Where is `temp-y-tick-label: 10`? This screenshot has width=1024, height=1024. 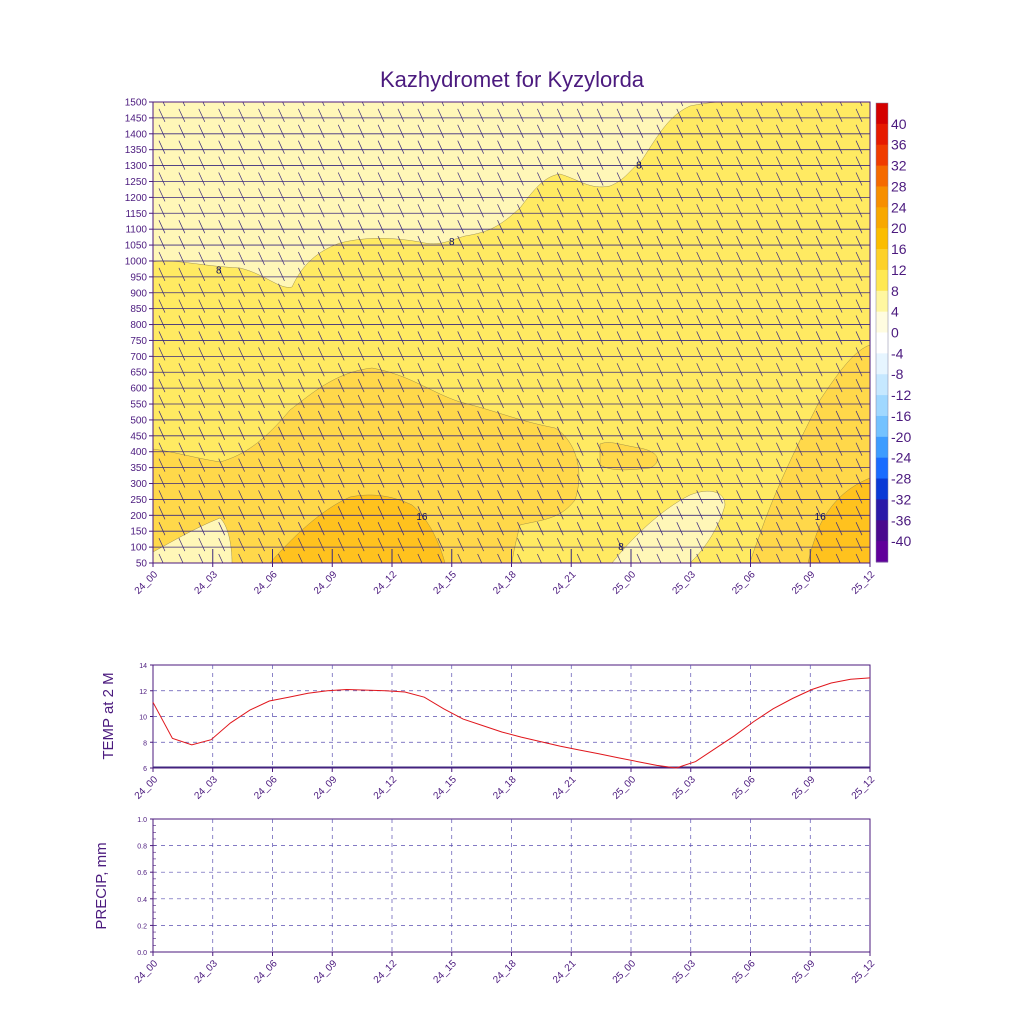
temp-y-tick-label: 10 is located at coordinates (143, 718).